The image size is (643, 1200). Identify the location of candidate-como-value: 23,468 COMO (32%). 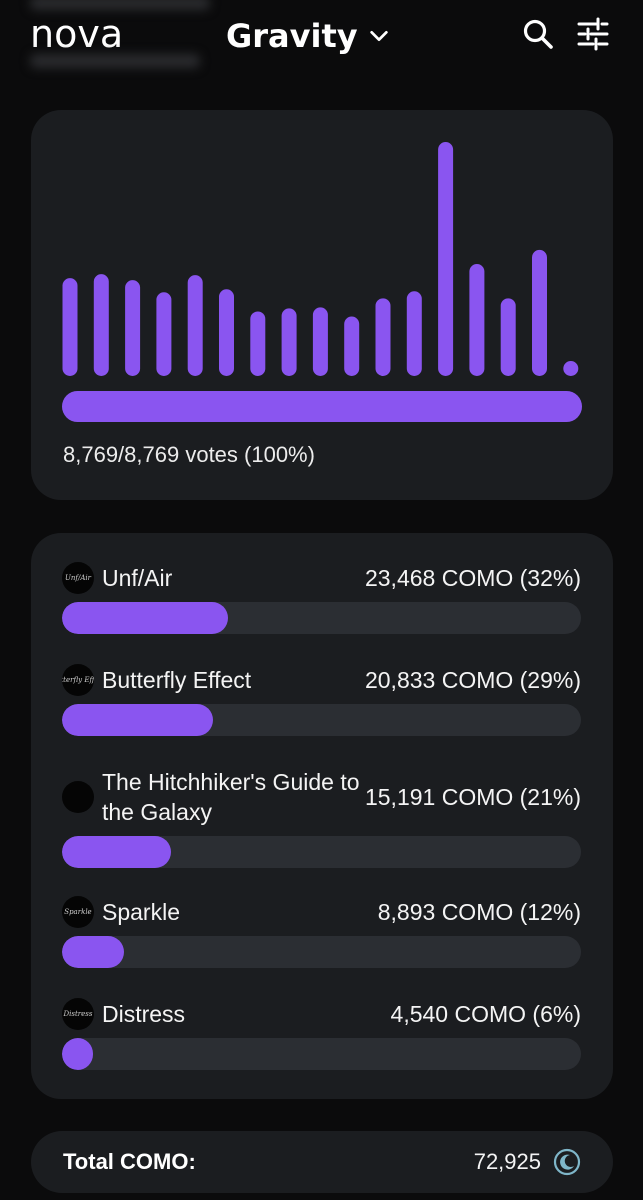
(472, 578).